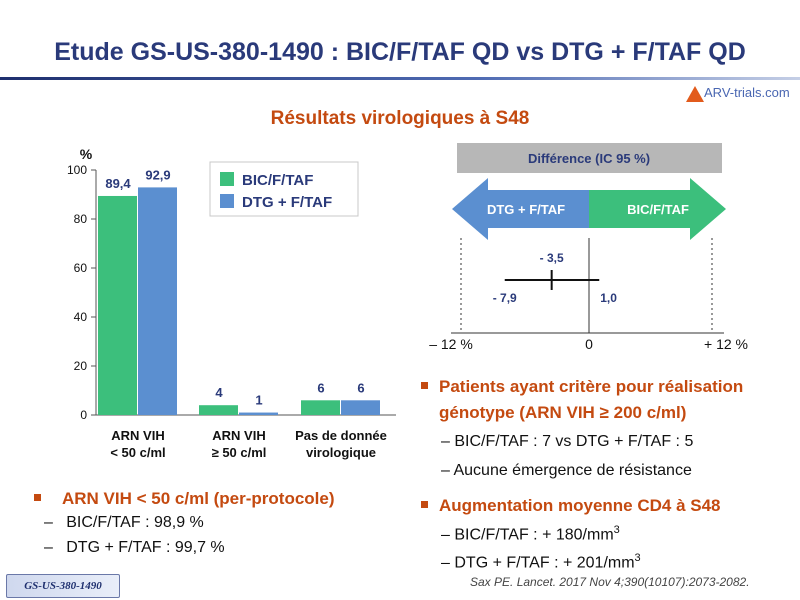 The image size is (800, 600). Describe the element at coordinates (341, 452) in the screenshot. I see `category-label: virologique` at that location.